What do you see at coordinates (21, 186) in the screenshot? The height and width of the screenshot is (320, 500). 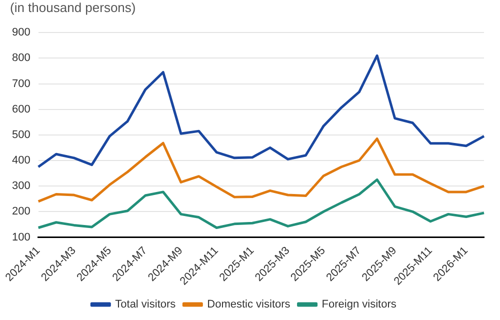 I see `y-tick-label: 300` at bounding box center [21, 186].